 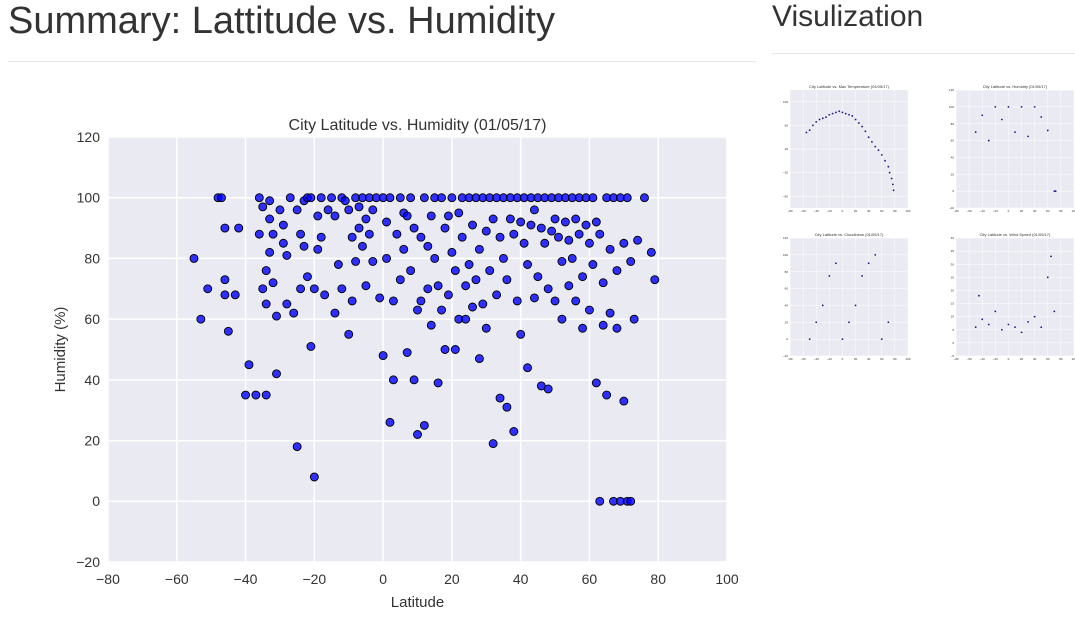 What do you see at coordinates (1015, 234) in the screenshot?
I see `chart-title: City Latitude vs. Wind Speed (01/05/17)` at bounding box center [1015, 234].